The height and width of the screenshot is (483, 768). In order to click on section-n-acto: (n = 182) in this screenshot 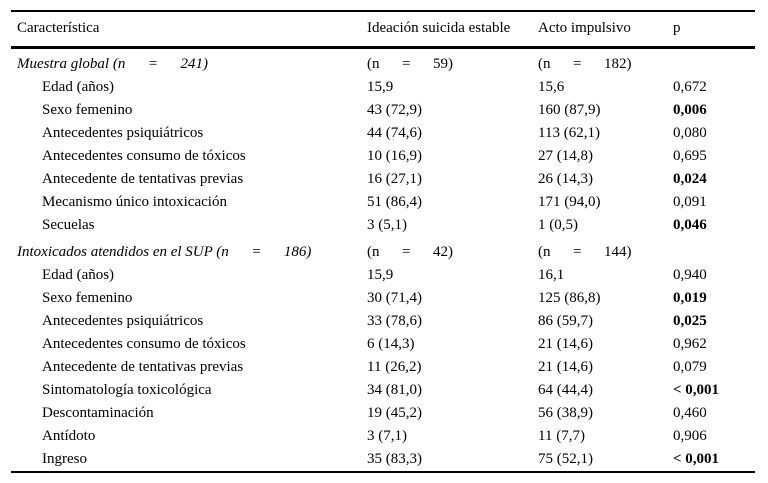, I will do `click(585, 64)`.